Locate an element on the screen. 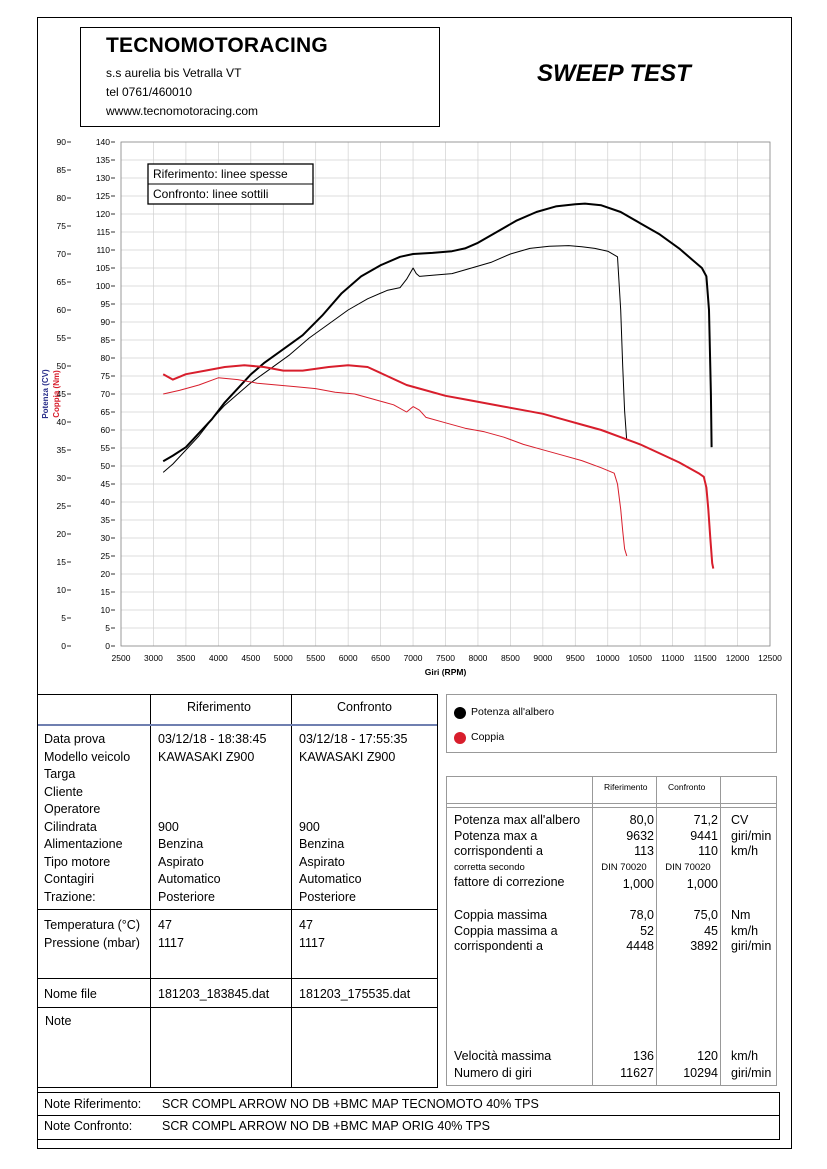  rpm-tick-label: 11500 is located at coordinates (705, 658).